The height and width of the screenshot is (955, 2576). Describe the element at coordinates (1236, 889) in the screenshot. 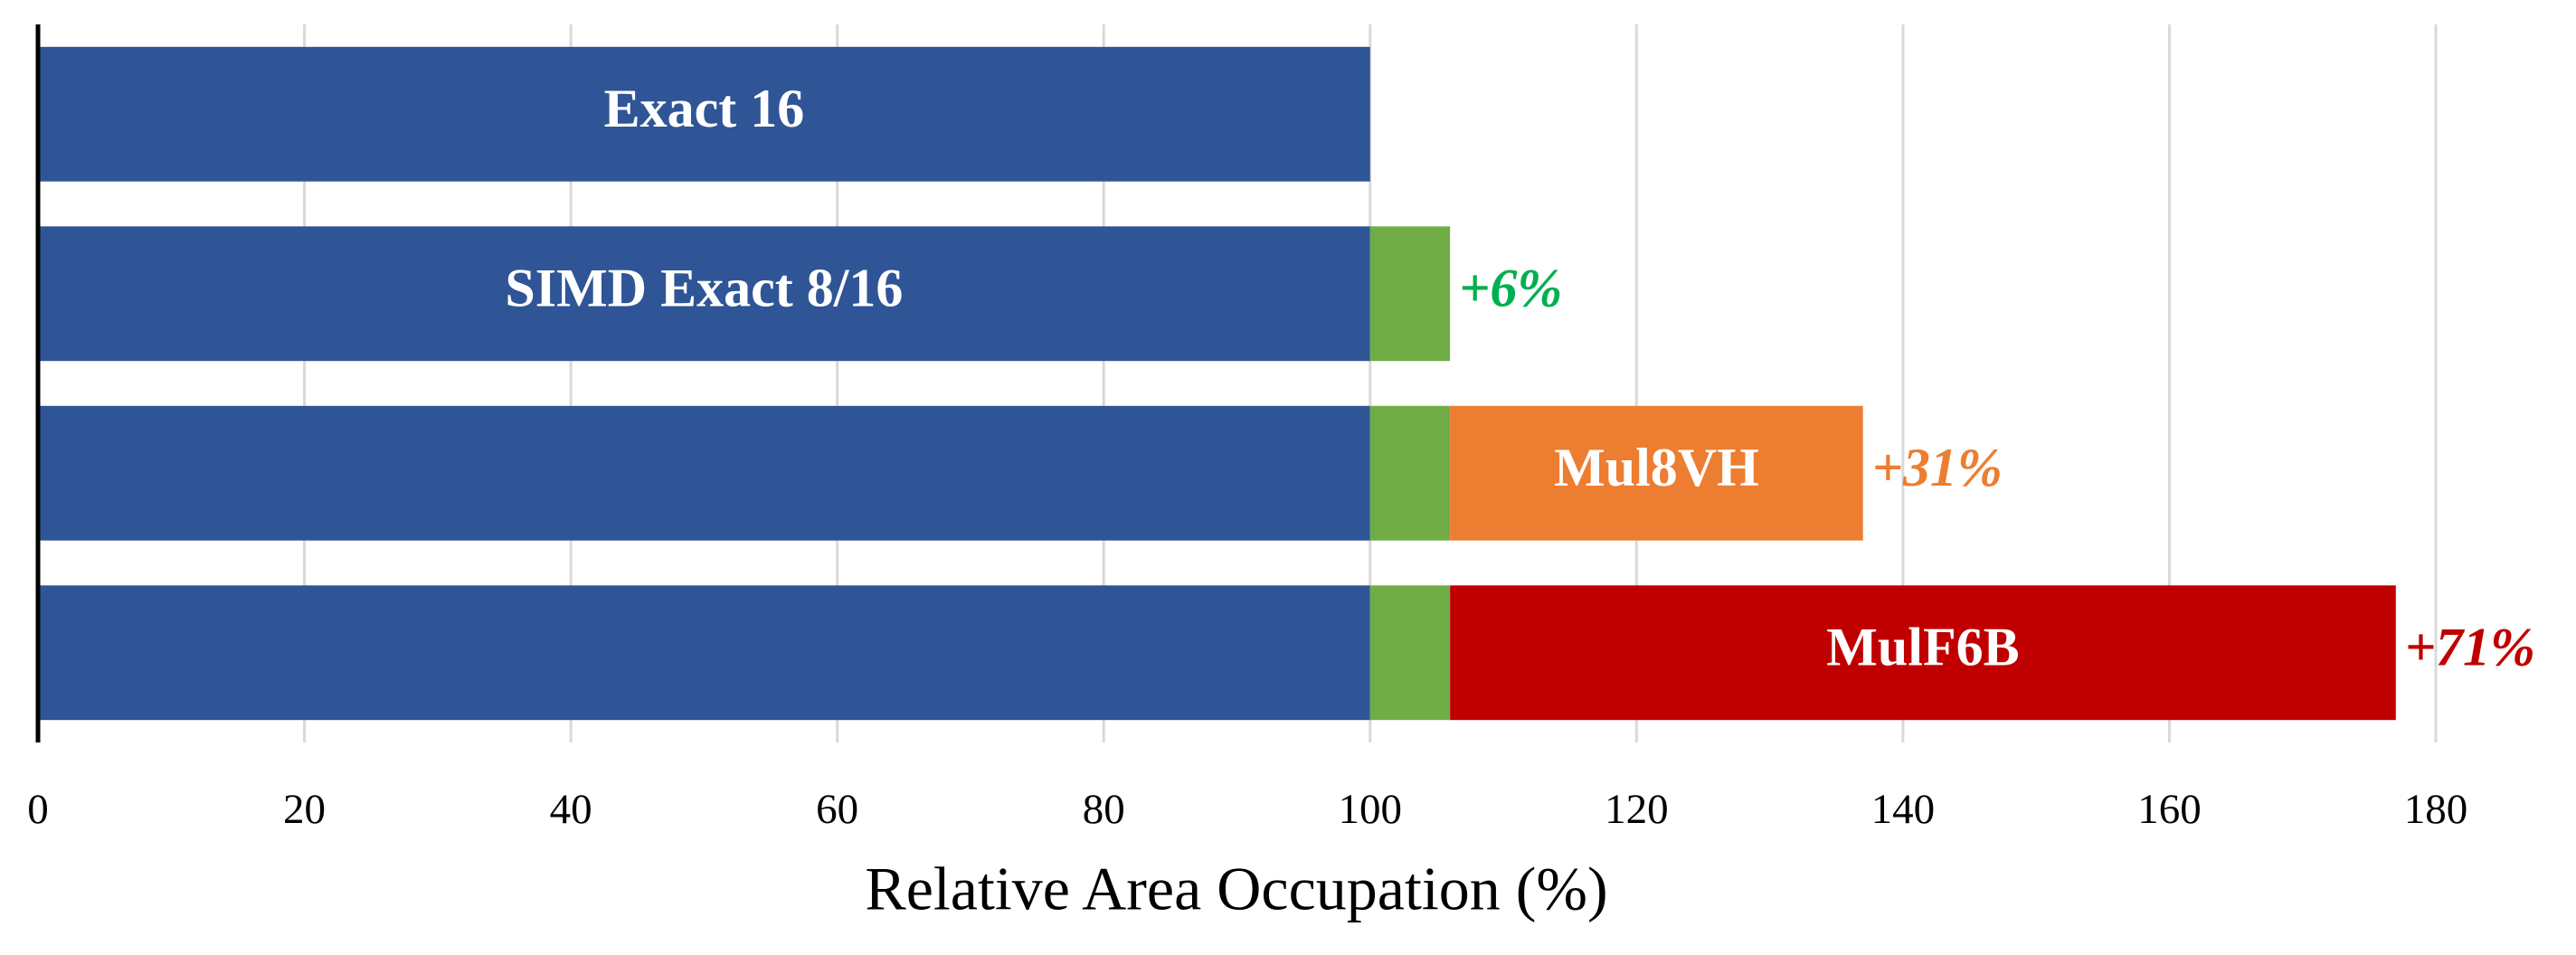

I see `x-axis-label: Relative Area Occupation (%)` at that location.